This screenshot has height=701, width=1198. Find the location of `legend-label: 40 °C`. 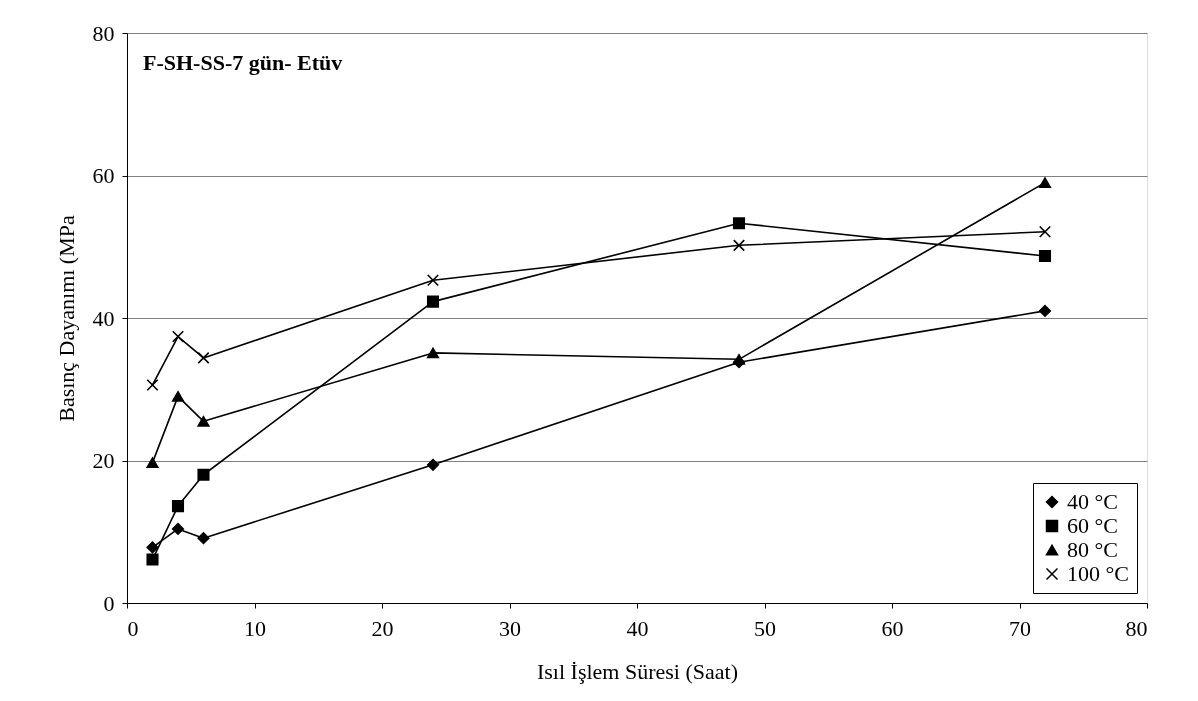

legend-label: 40 °C is located at coordinates (1092, 501).